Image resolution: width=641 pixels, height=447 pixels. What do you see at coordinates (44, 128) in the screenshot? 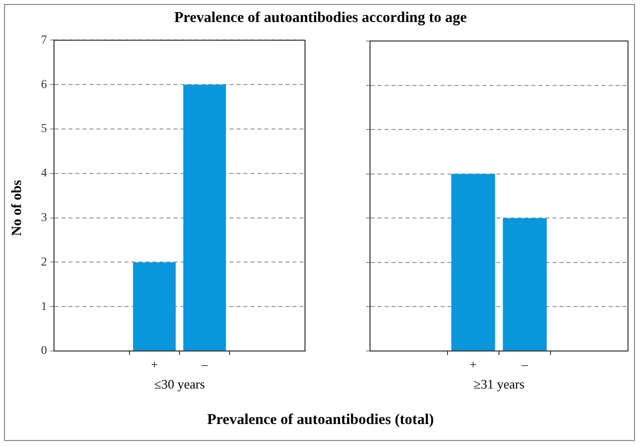
I see `y-tick-label: 5` at bounding box center [44, 128].